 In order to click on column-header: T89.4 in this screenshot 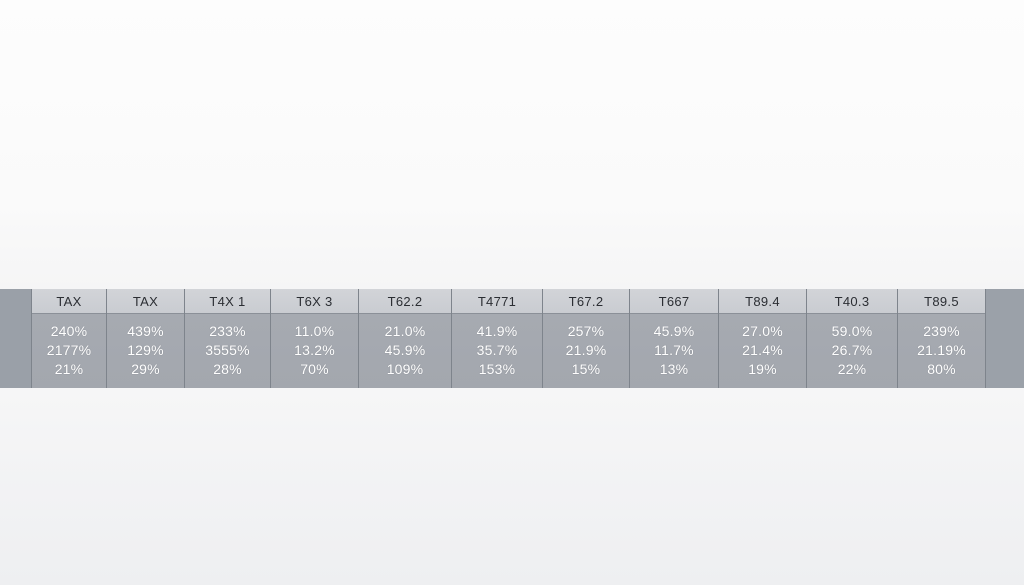, I will do `click(762, 301)`.